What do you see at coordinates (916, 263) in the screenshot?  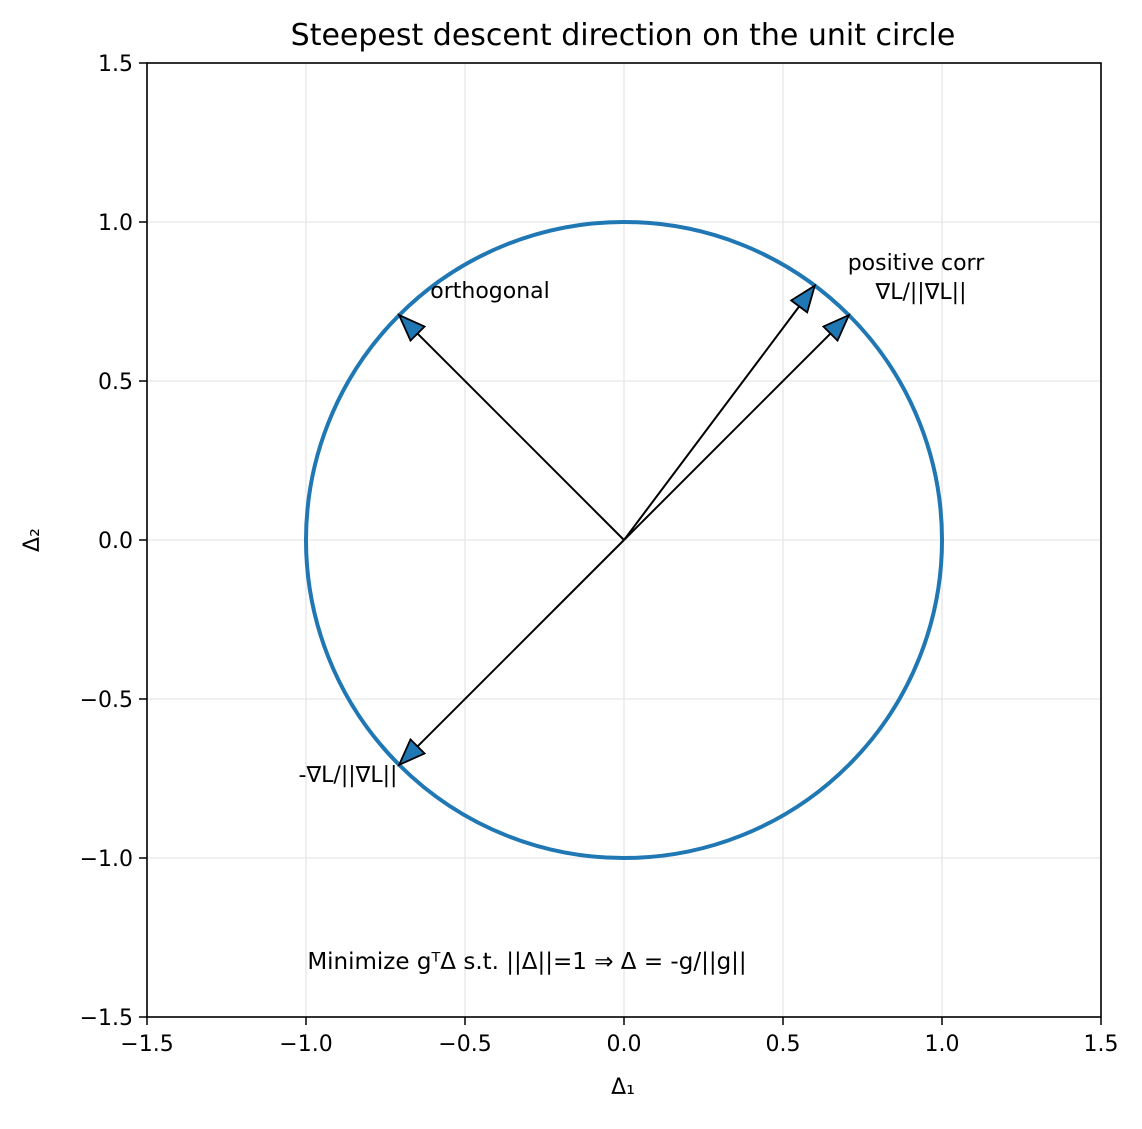 I see `positive-corr-label: positive corr` at bounding box center [916, 263].